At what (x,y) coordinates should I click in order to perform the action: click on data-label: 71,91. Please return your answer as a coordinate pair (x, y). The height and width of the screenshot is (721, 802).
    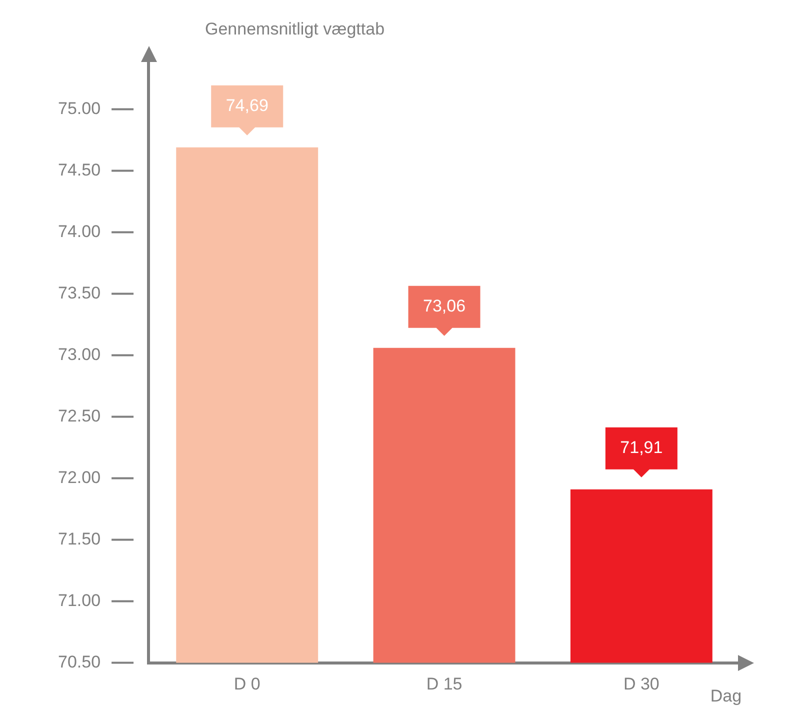
    Looking at the image, I should click on (641, 448).